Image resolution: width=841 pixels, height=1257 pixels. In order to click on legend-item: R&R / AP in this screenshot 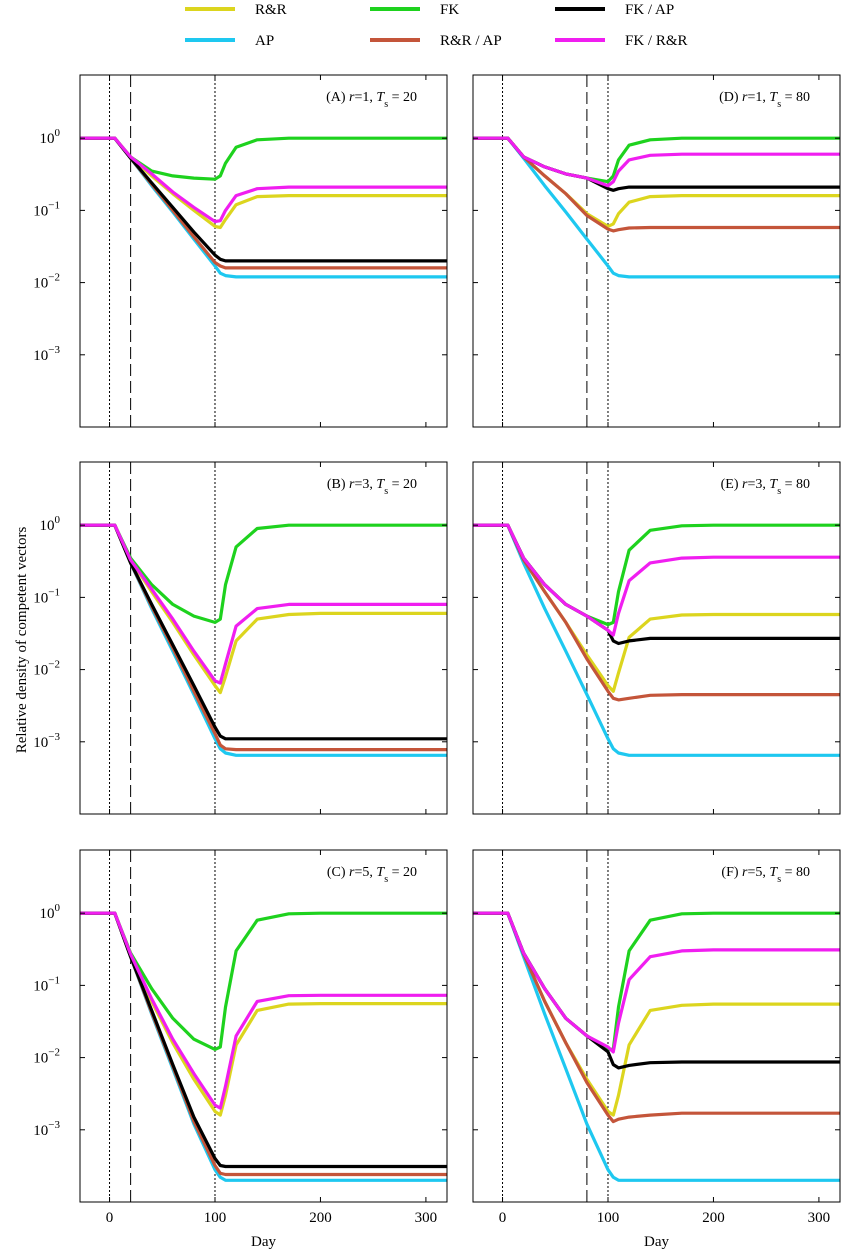, I will do `click(436, 41)`.